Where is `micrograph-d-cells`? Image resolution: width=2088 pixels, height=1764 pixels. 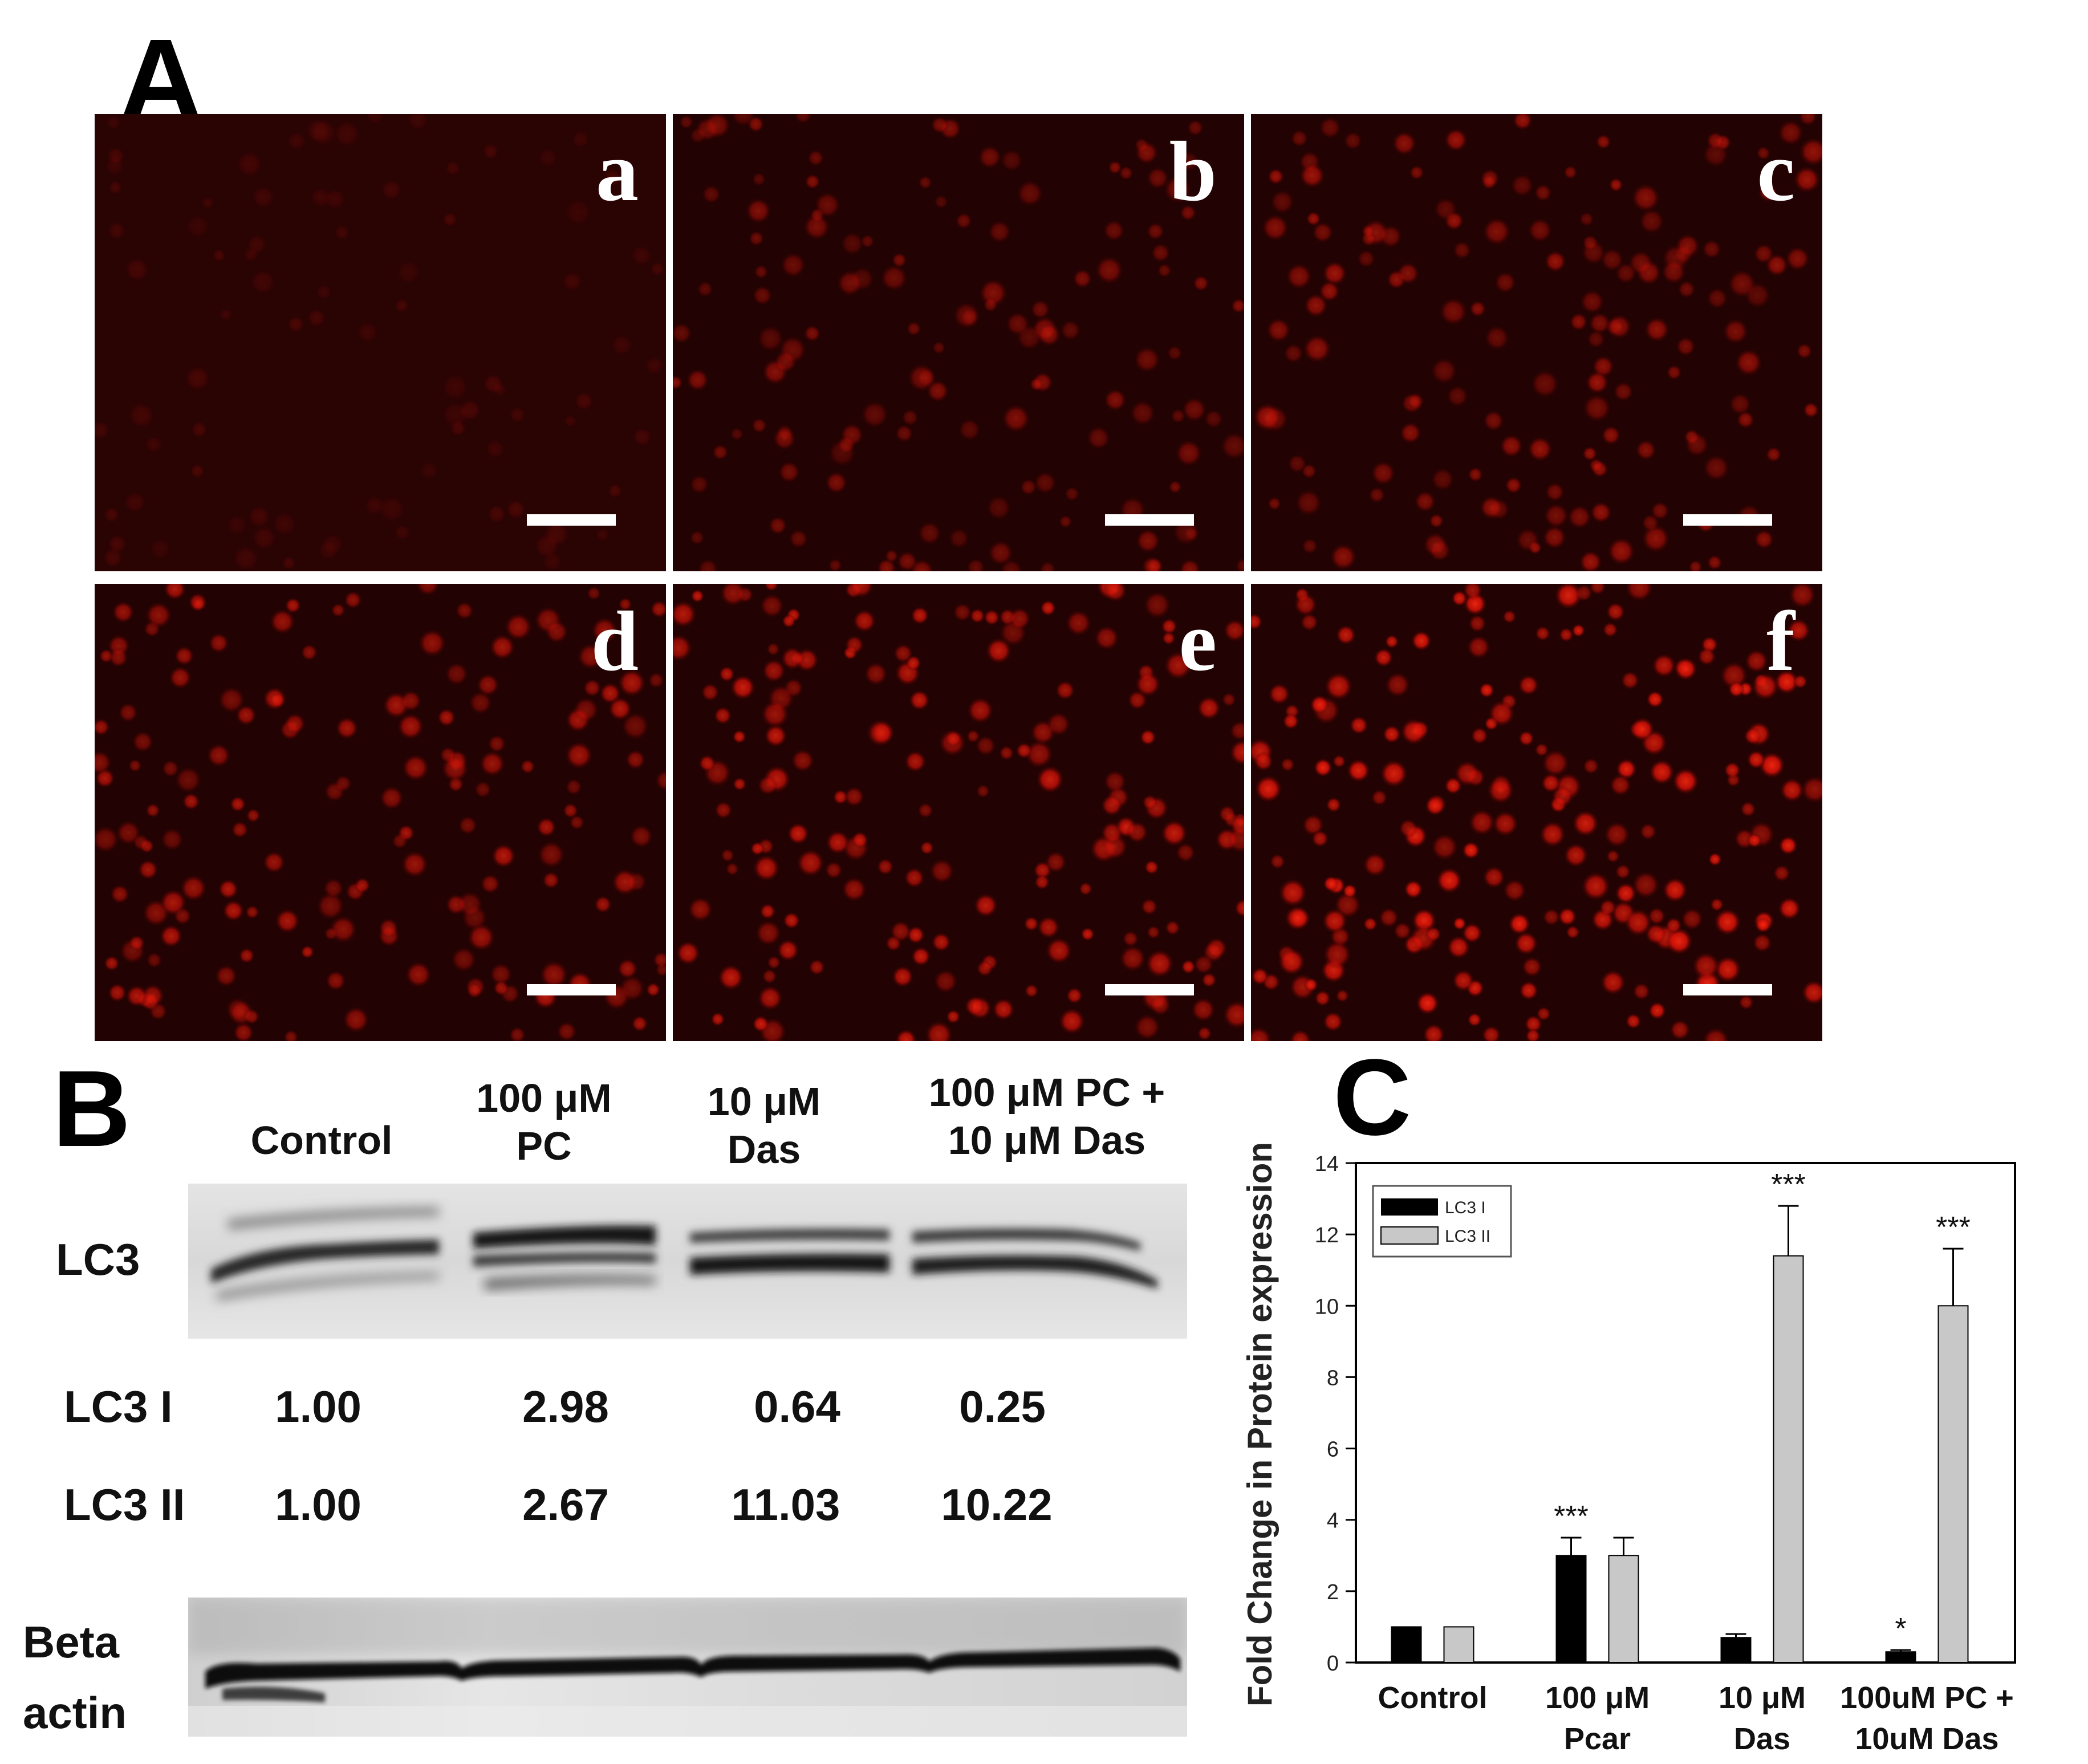
micrograph-d-cells is located at coordinates (381, 812).